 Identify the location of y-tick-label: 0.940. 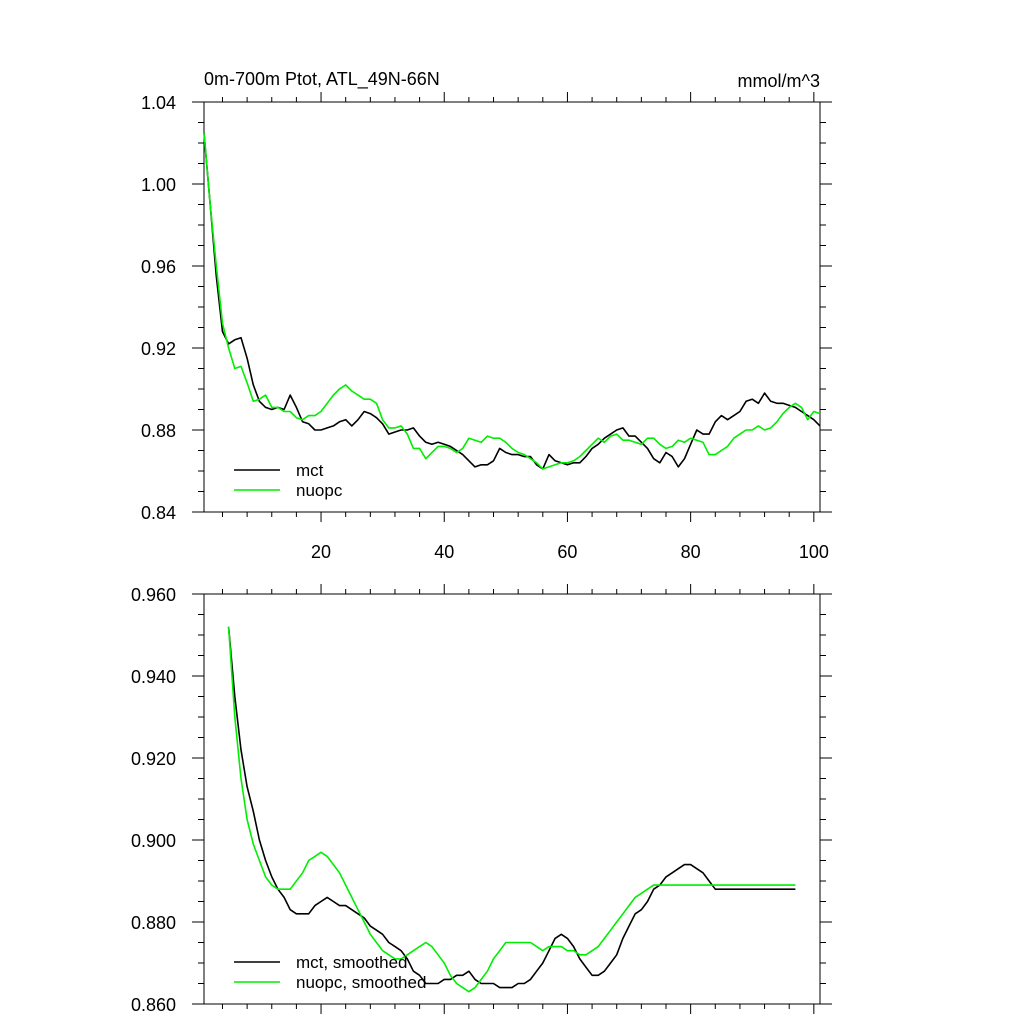
(153, 677).